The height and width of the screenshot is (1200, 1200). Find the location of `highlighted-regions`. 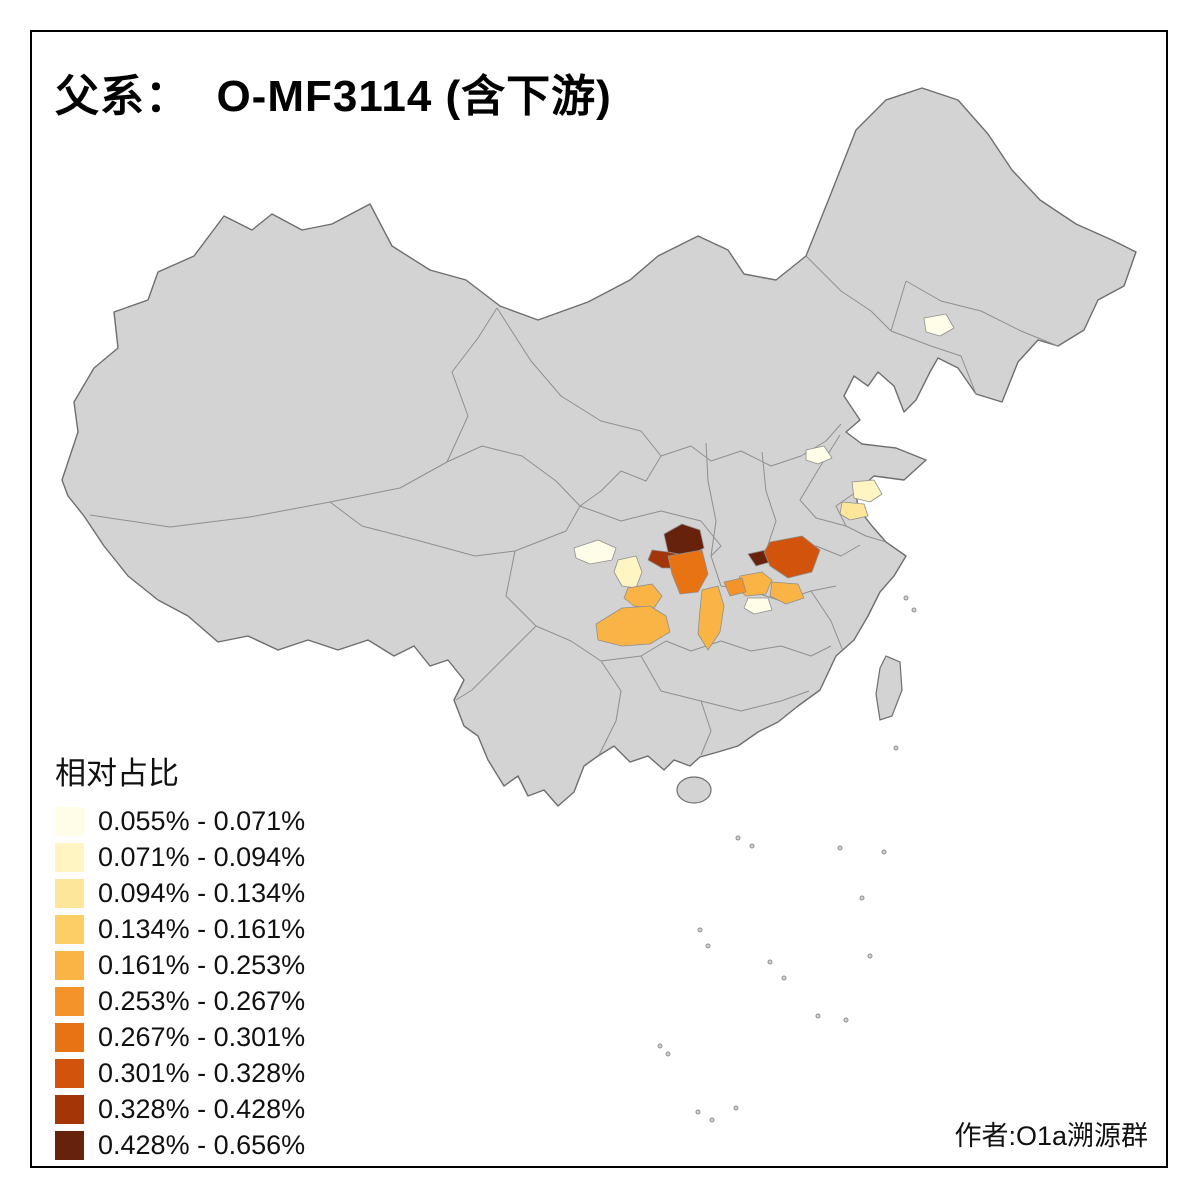

highlighted-regions is located at coordinates (764, 482).